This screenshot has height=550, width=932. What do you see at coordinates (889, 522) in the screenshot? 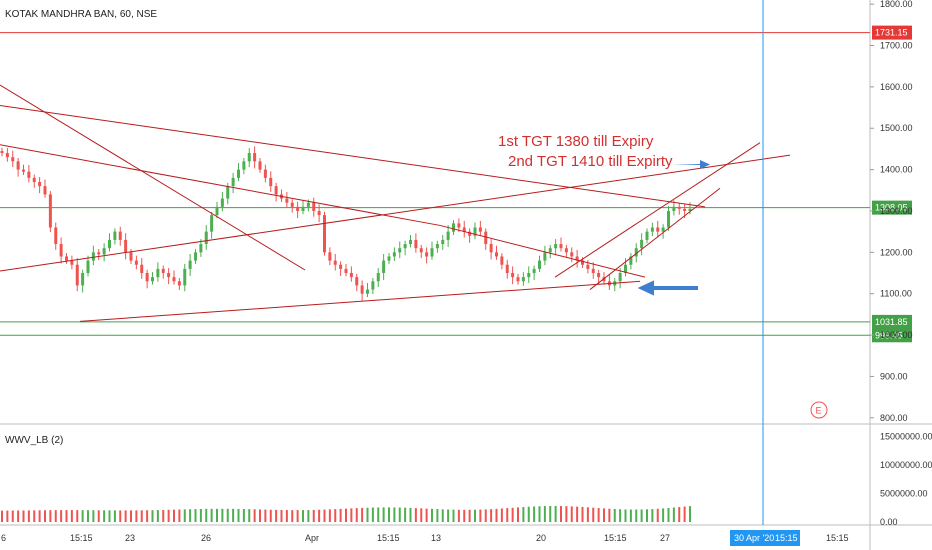
I see `volume-tick-label: 0.00` at bounding box center [889, 522].